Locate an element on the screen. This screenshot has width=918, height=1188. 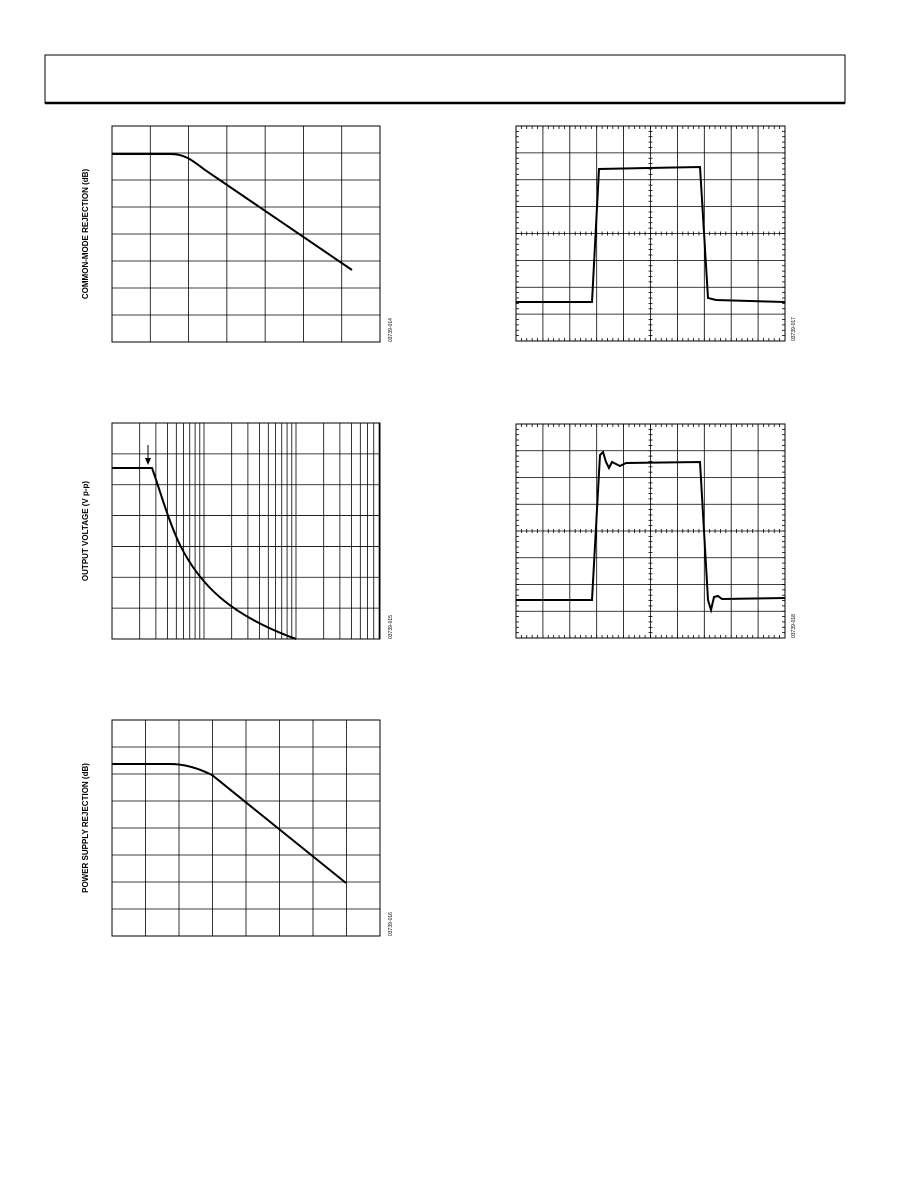
figure-output-voltage: OUTPUT VOLTAGE (V p-p) 03739-015 is located at coordinates (237, 531).